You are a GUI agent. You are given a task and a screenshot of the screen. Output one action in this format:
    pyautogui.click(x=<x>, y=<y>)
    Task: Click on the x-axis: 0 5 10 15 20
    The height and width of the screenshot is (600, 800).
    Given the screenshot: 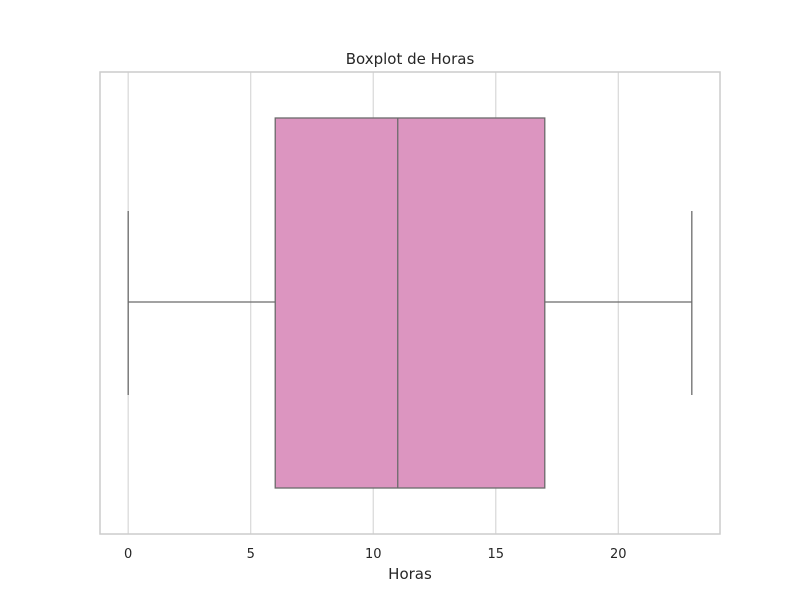 What is the action you would take?
    pyautogui.click(x=375, y=554)
    